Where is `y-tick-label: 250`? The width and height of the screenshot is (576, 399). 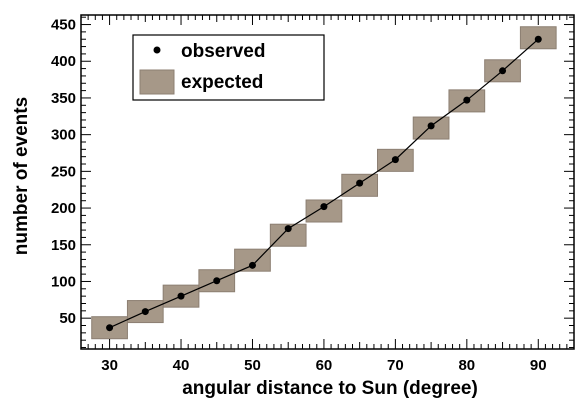
y-tick-label: 250 is located at coordinates (63, 171).